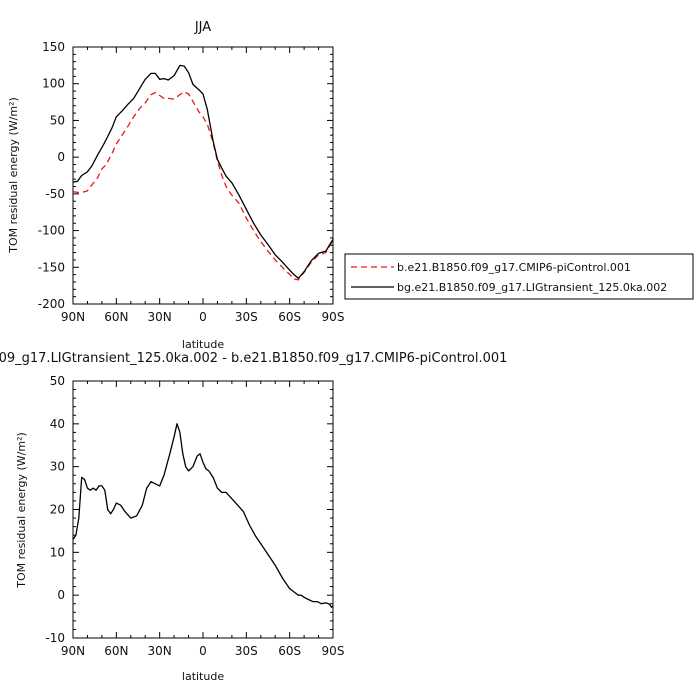 The image size is (700, 700). What do you see at coordinates (289, 651) in the screenshot?
I see `bottom-x-tick-label: 60S` at bounding box center [289, 651].